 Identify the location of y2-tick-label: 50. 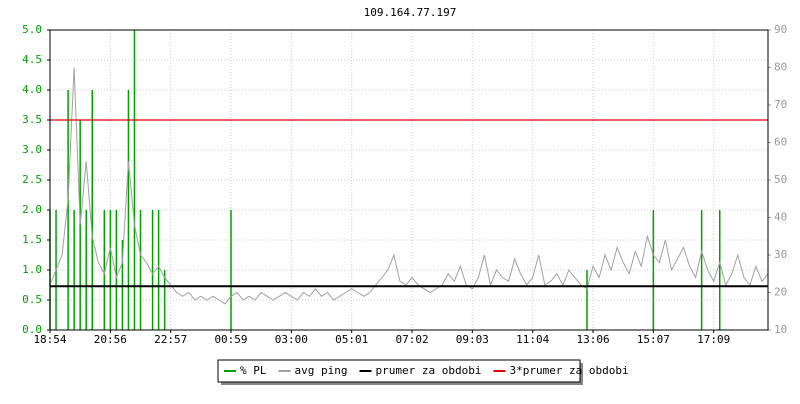
(780, 179).